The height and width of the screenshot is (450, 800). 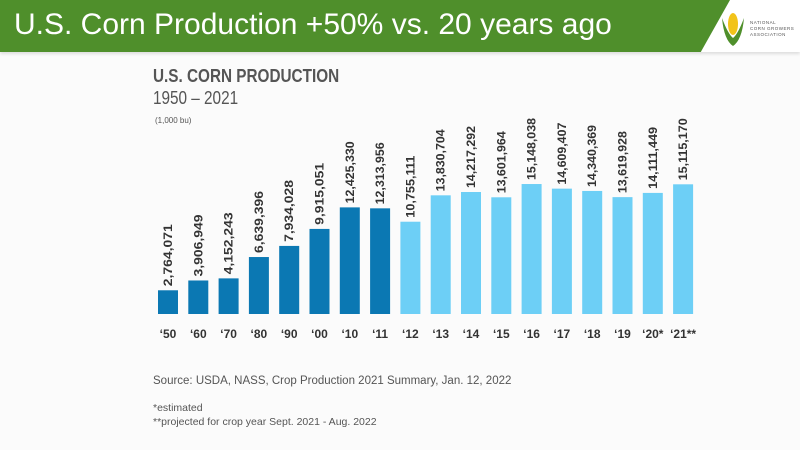 I want to click on data-label: 2,764,071, so click(x=168, y=255).